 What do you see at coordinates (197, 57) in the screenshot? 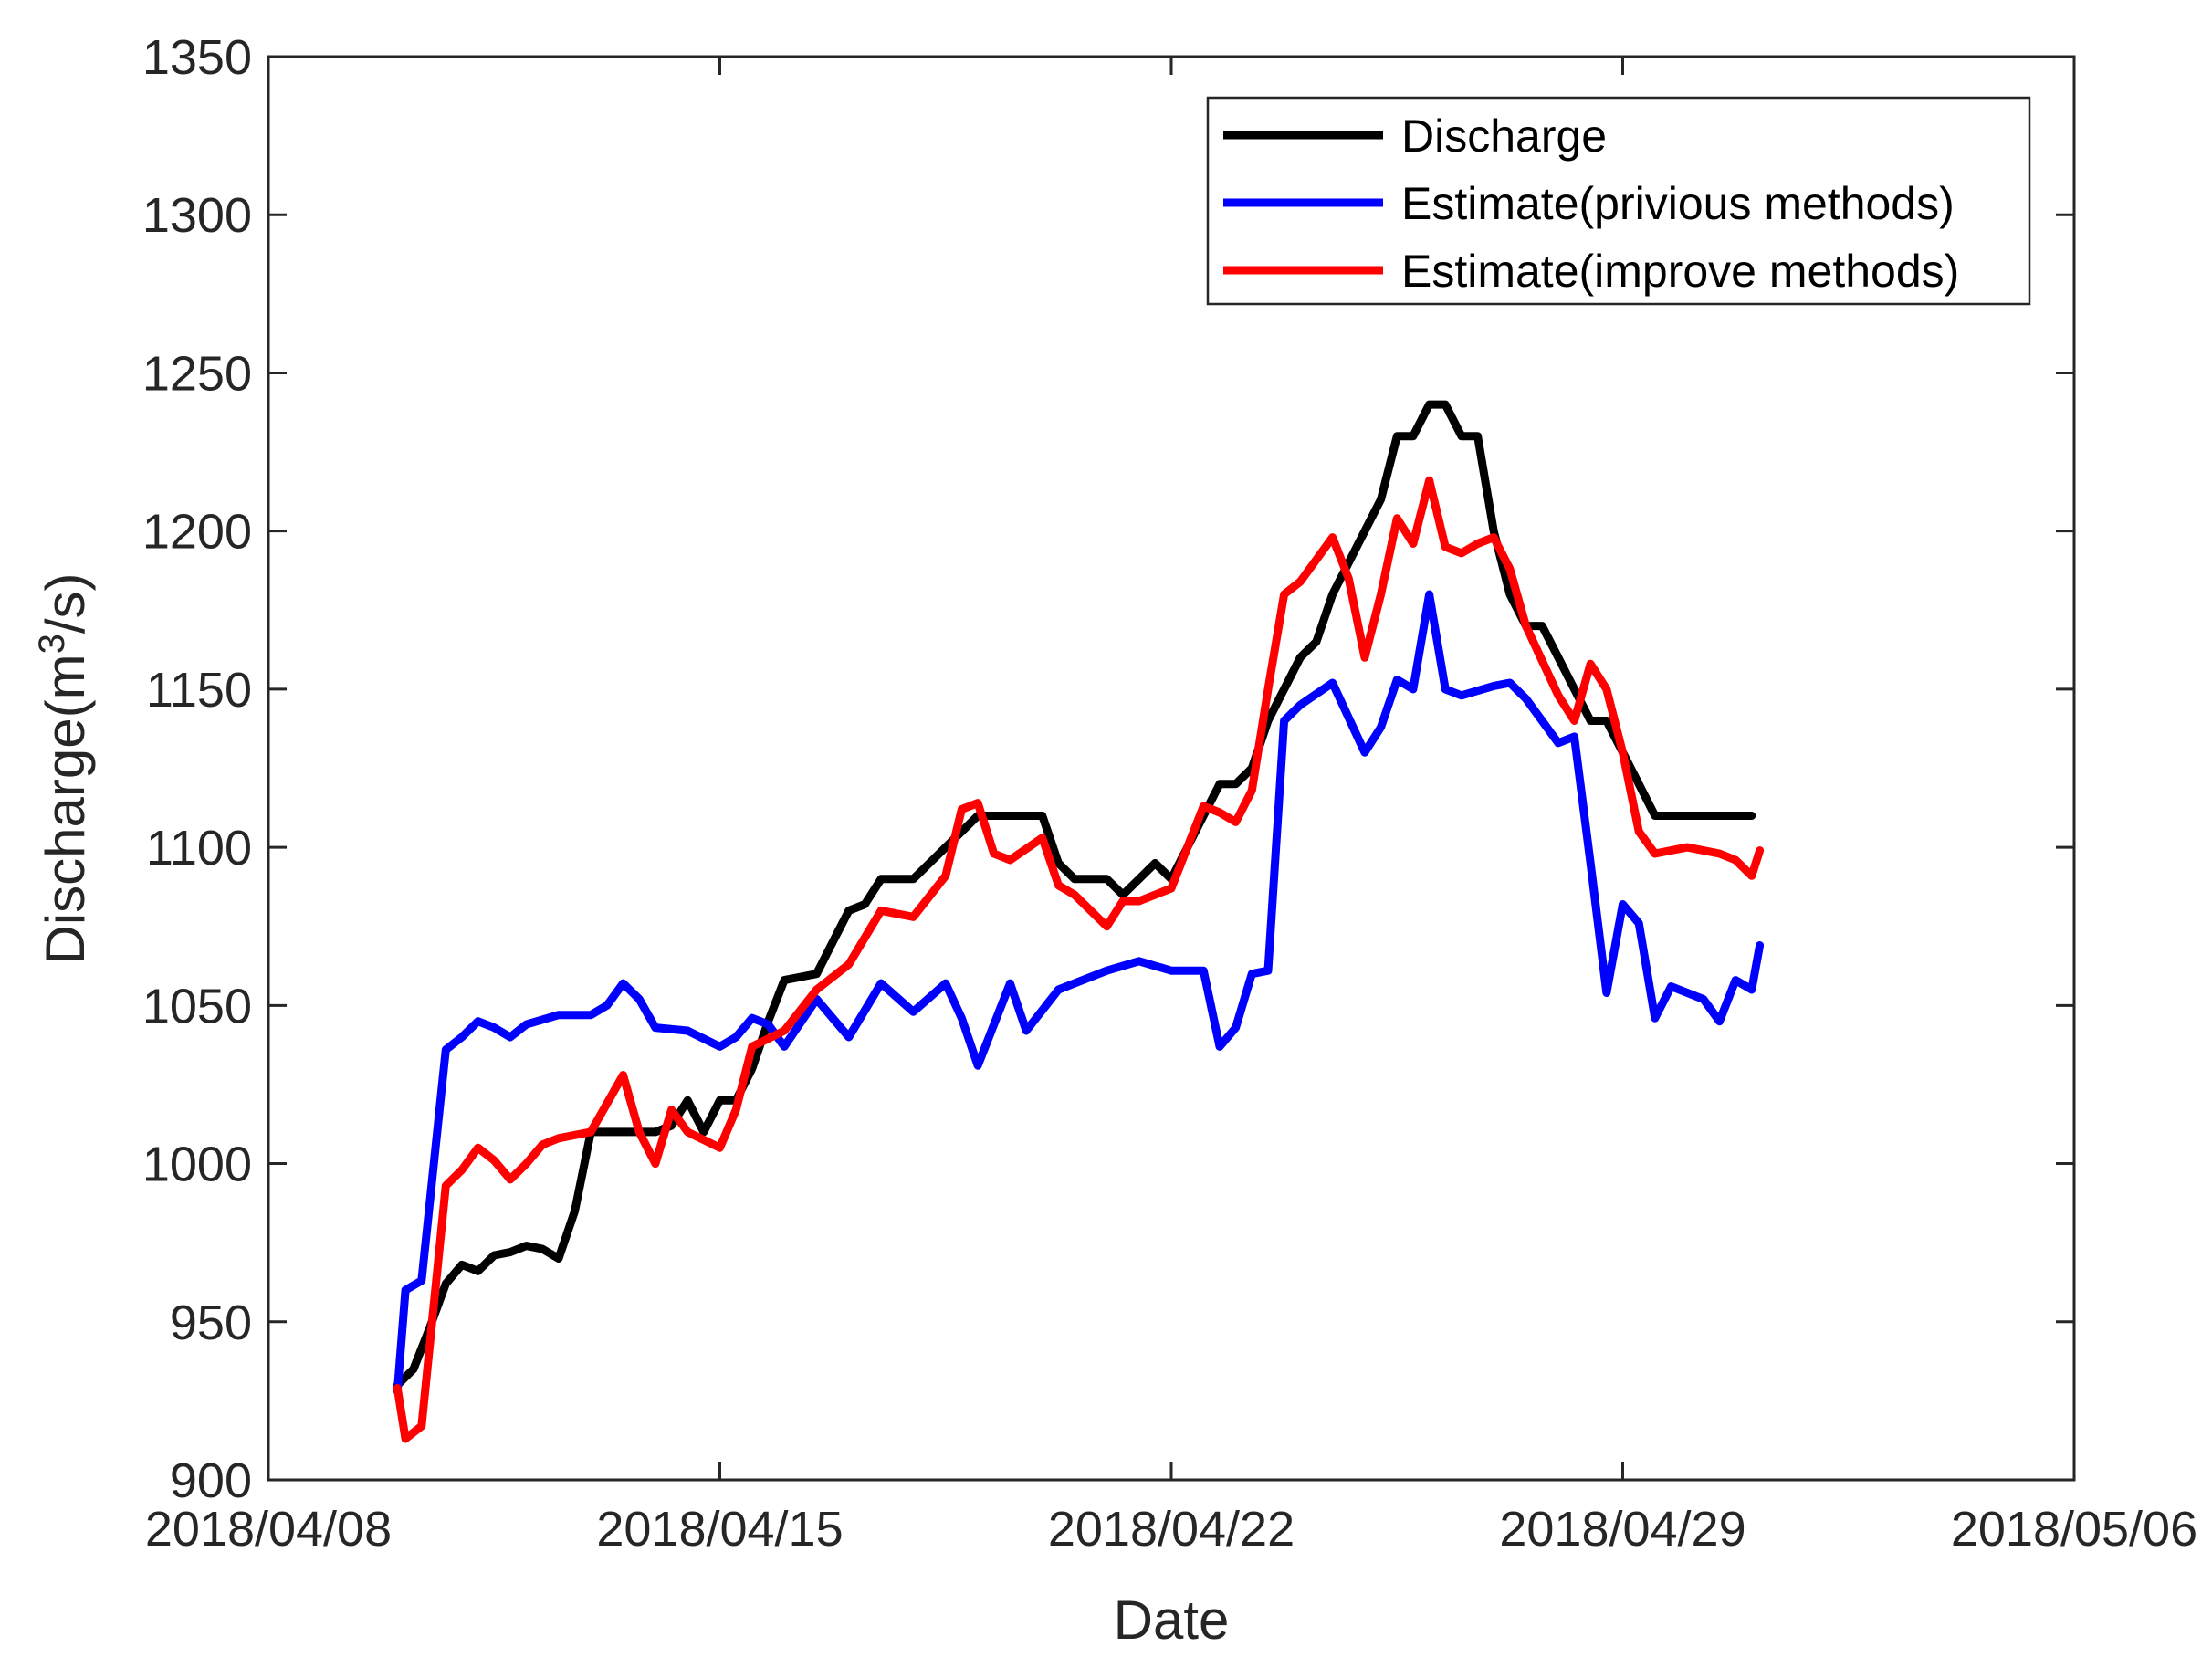
I see `y-tick-label: 1350` at bounding box center [197, 57].